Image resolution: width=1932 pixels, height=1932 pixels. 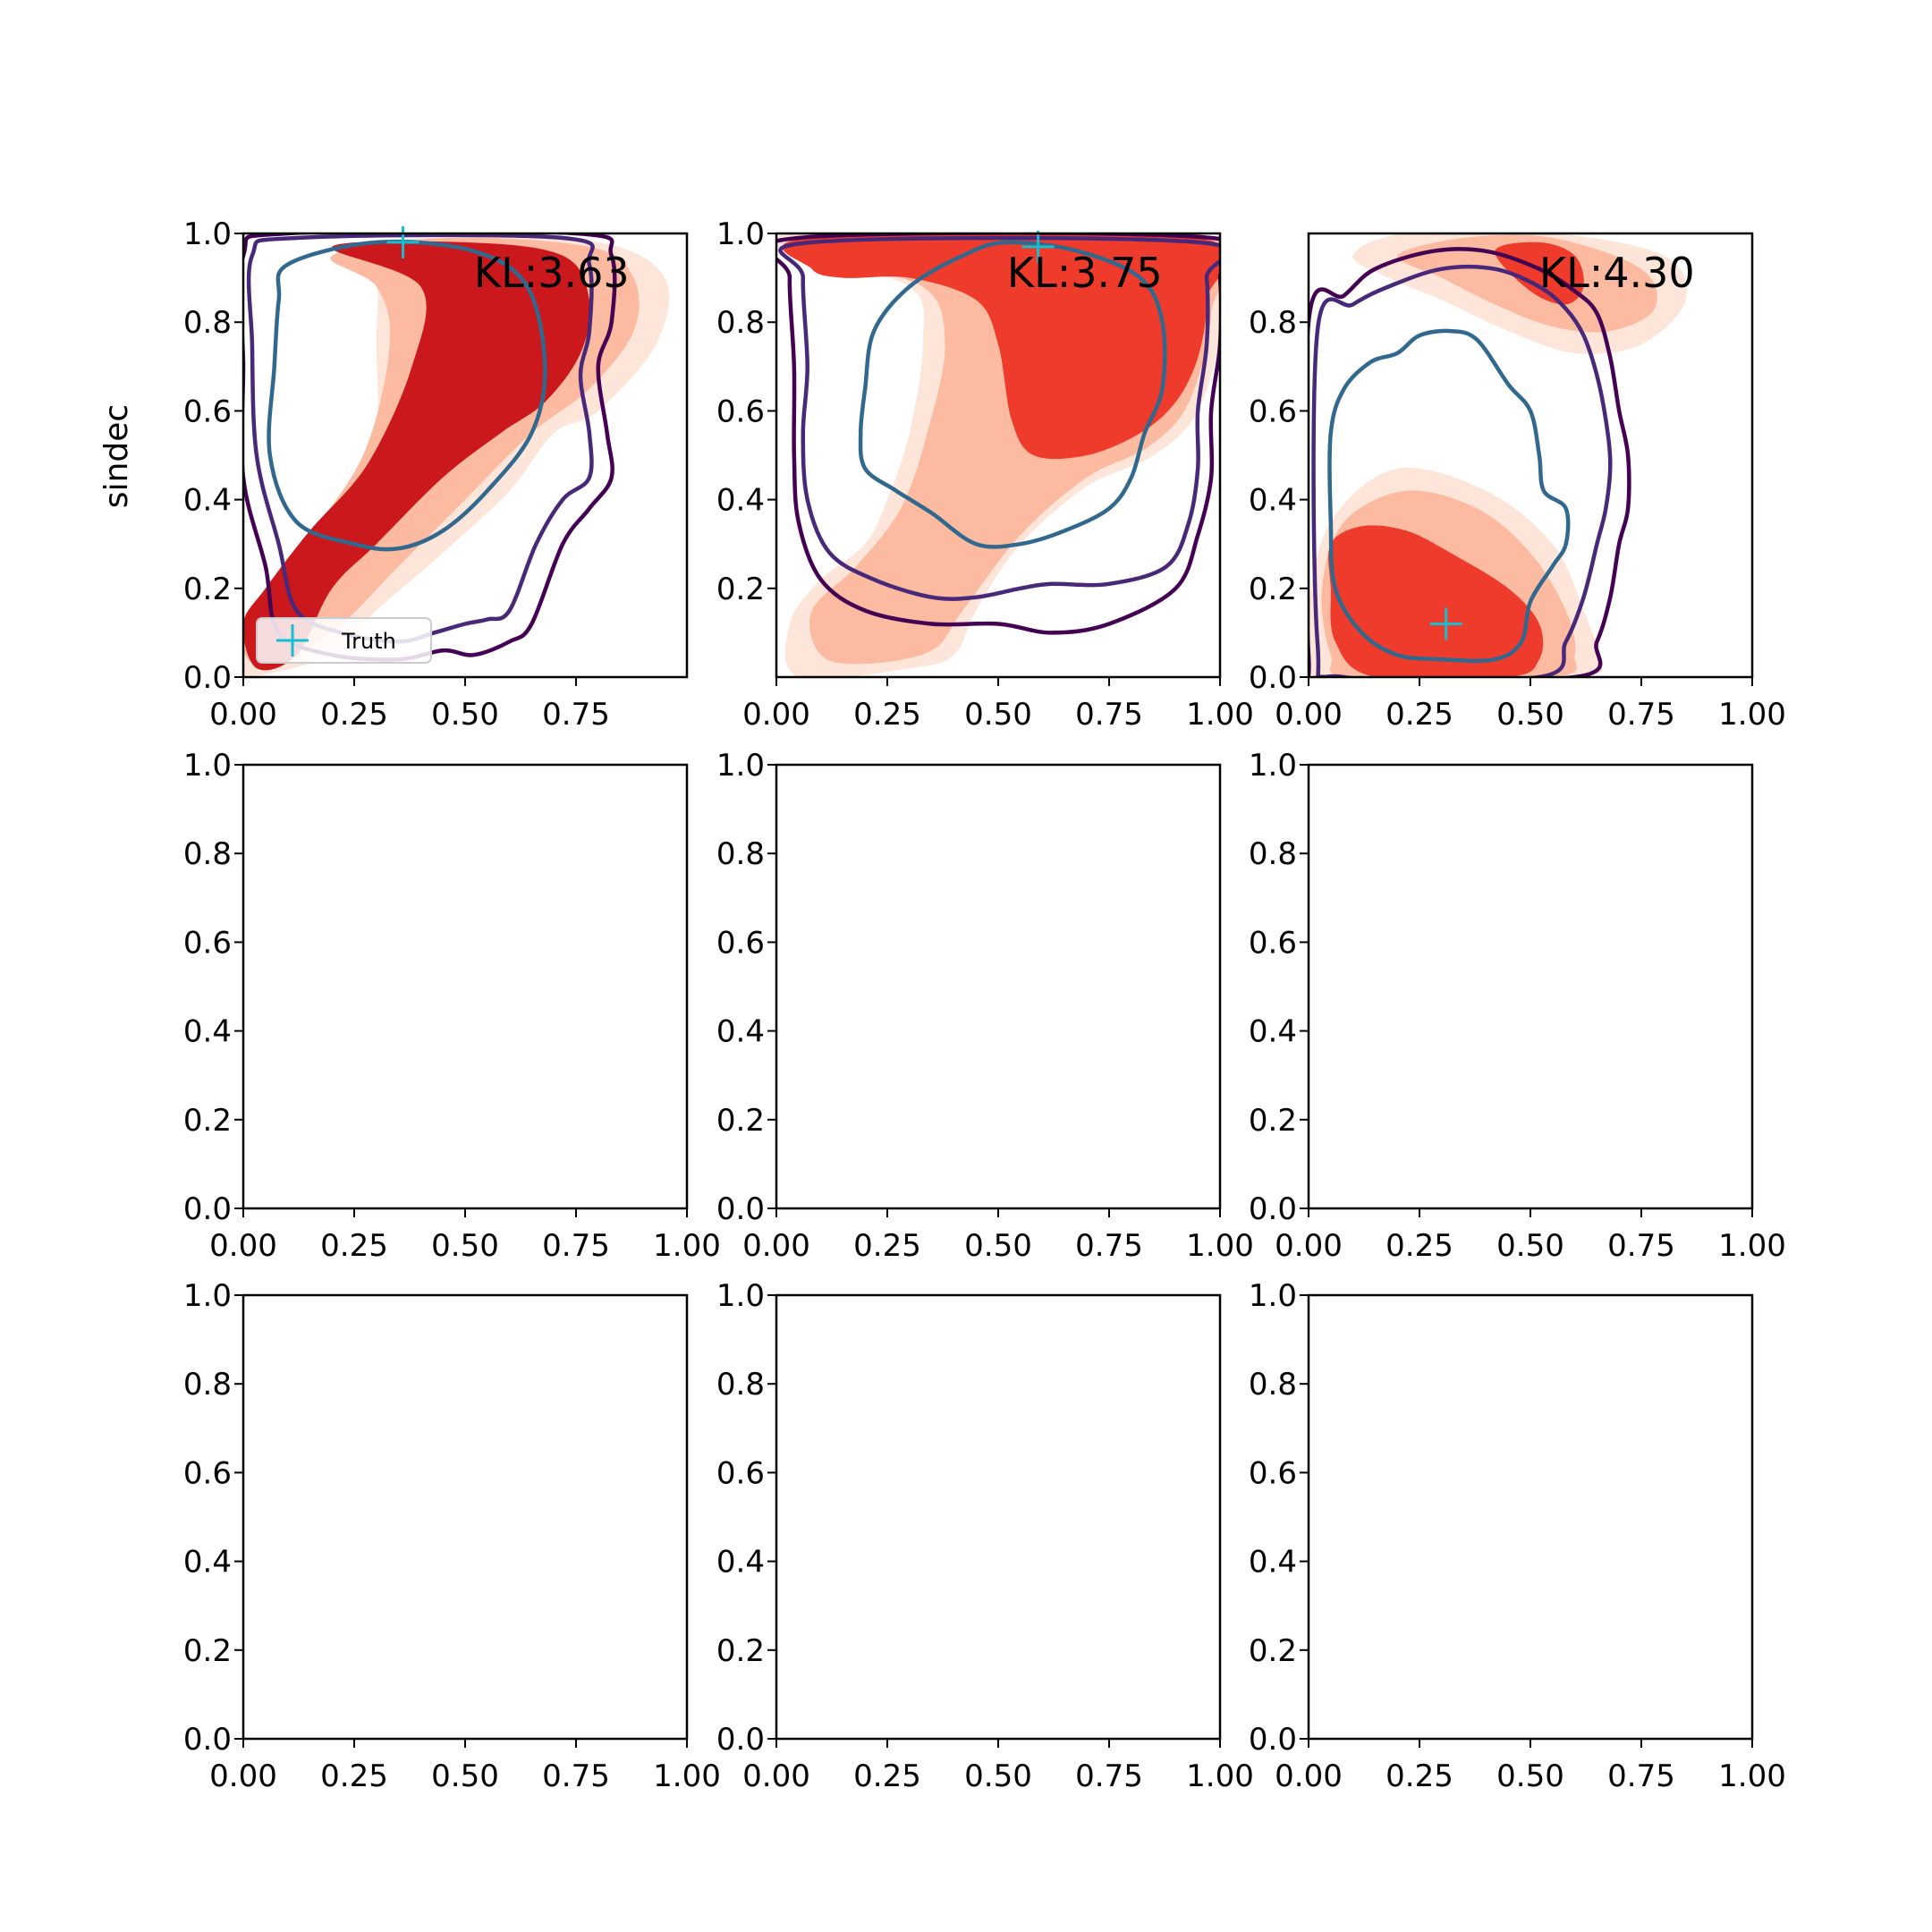 I want to click on legend: Truth, so click(x=344, y=640).